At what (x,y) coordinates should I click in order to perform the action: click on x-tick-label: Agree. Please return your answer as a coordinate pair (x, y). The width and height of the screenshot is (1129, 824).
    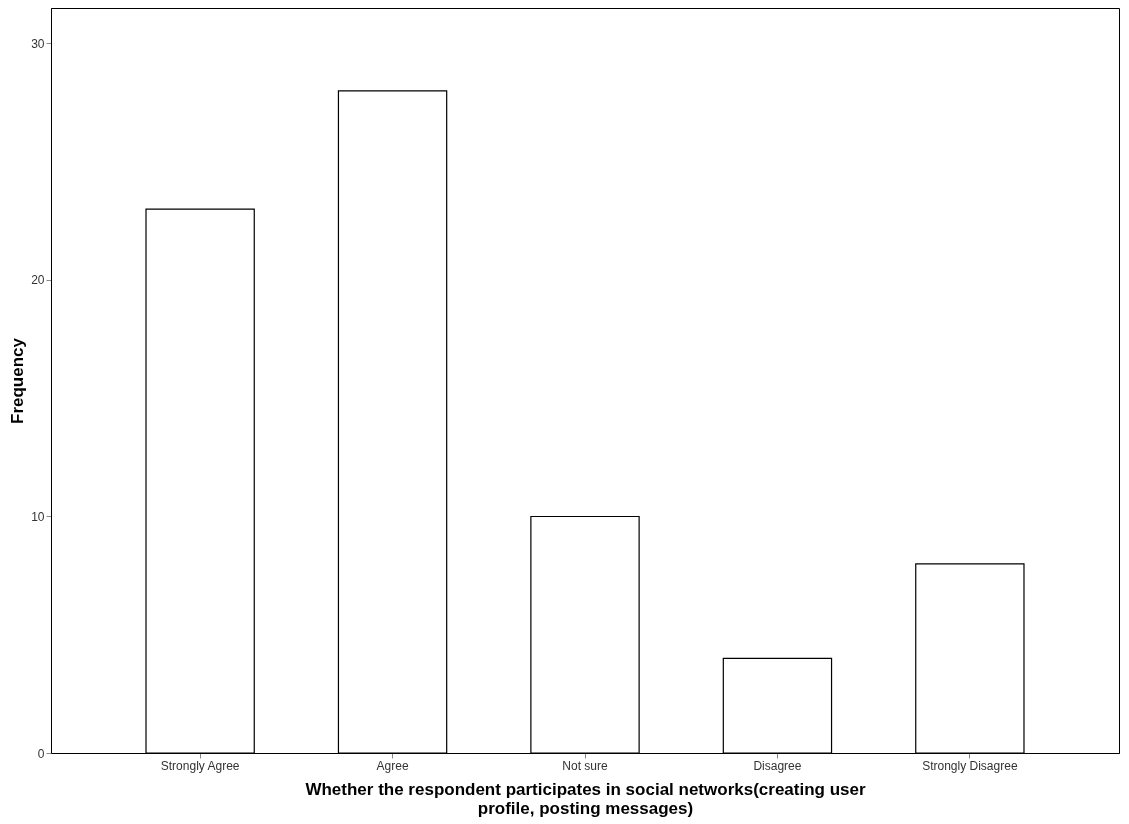
    Looking at the image, I should click on (392, 765).